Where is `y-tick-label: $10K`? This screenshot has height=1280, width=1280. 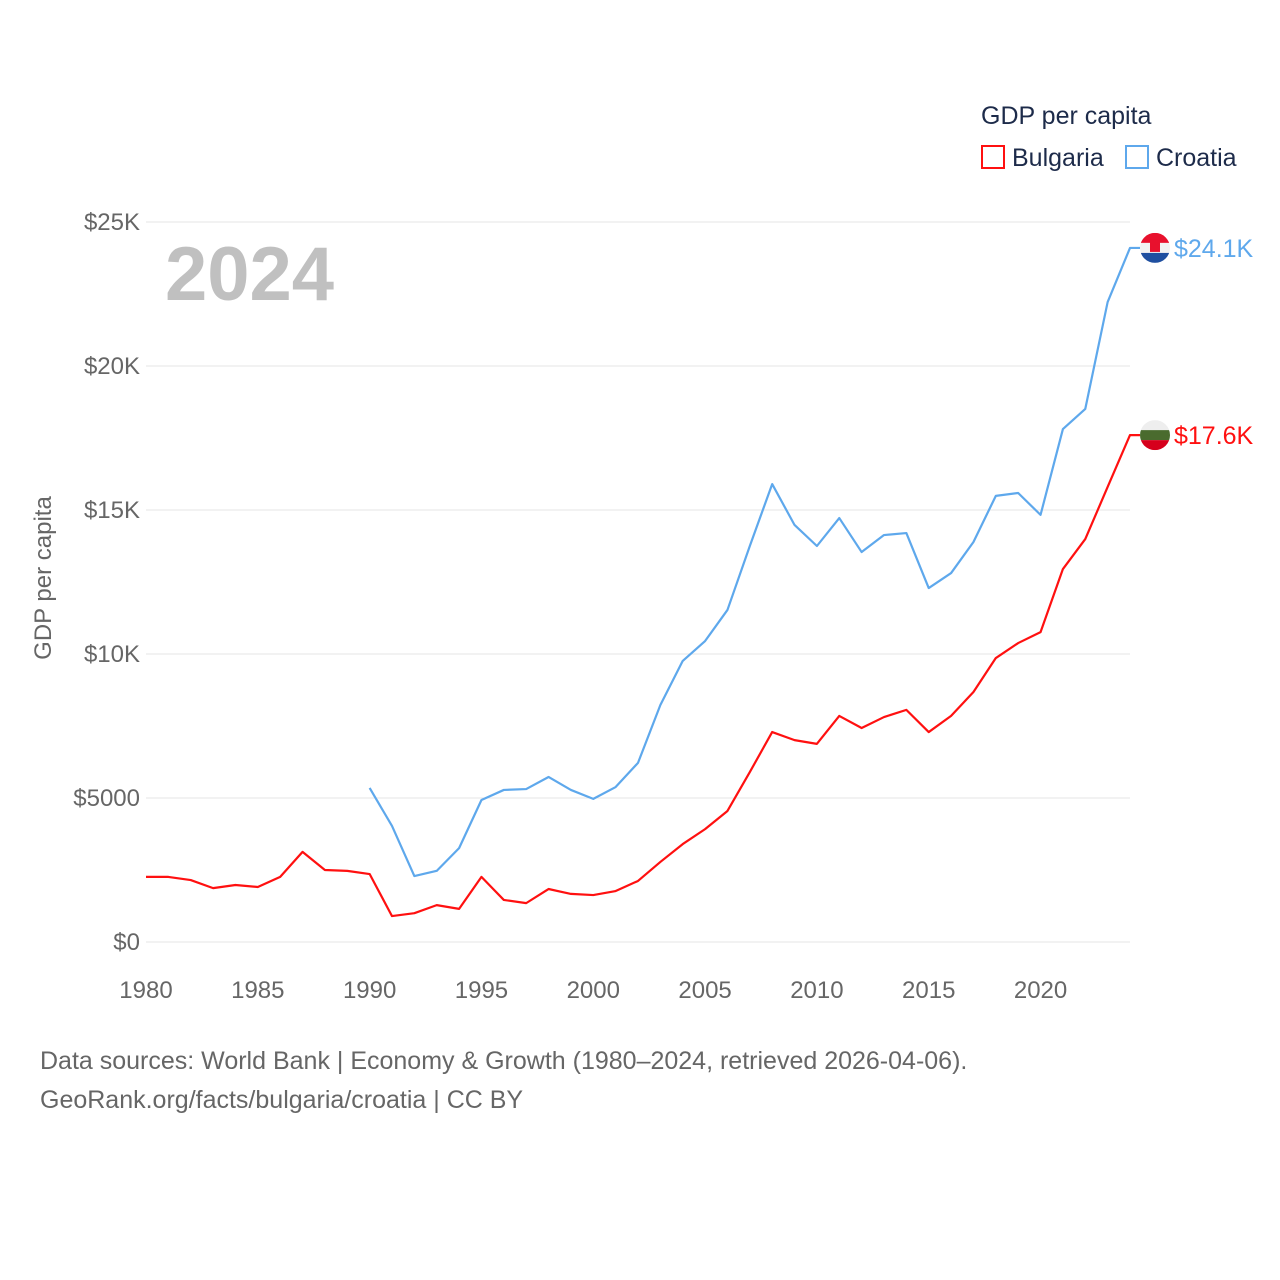 y-tick-label: $10K is located at coordinates (112, 654).